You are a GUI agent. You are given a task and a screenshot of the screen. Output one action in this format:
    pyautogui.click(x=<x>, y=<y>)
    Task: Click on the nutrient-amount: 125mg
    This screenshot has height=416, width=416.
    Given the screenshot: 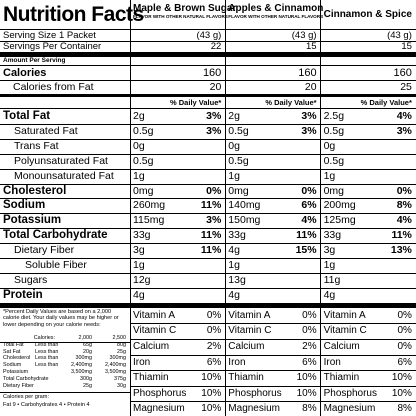 What is the action you would take?
    pyautogui.click(x=339, y=220)
    